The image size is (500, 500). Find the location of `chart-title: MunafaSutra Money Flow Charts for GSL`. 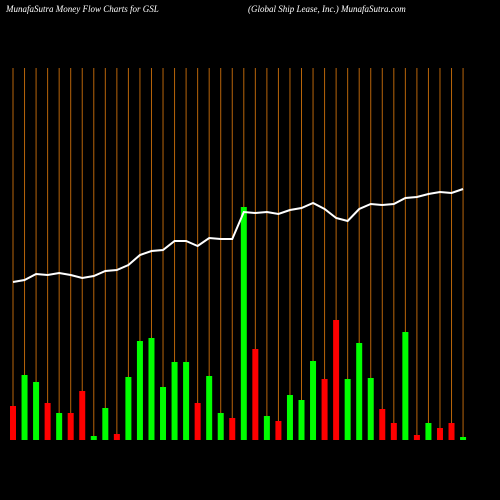

chart-title: MunafaSutra Money Flow Charts for GSL is located at coordinates (82, 9).